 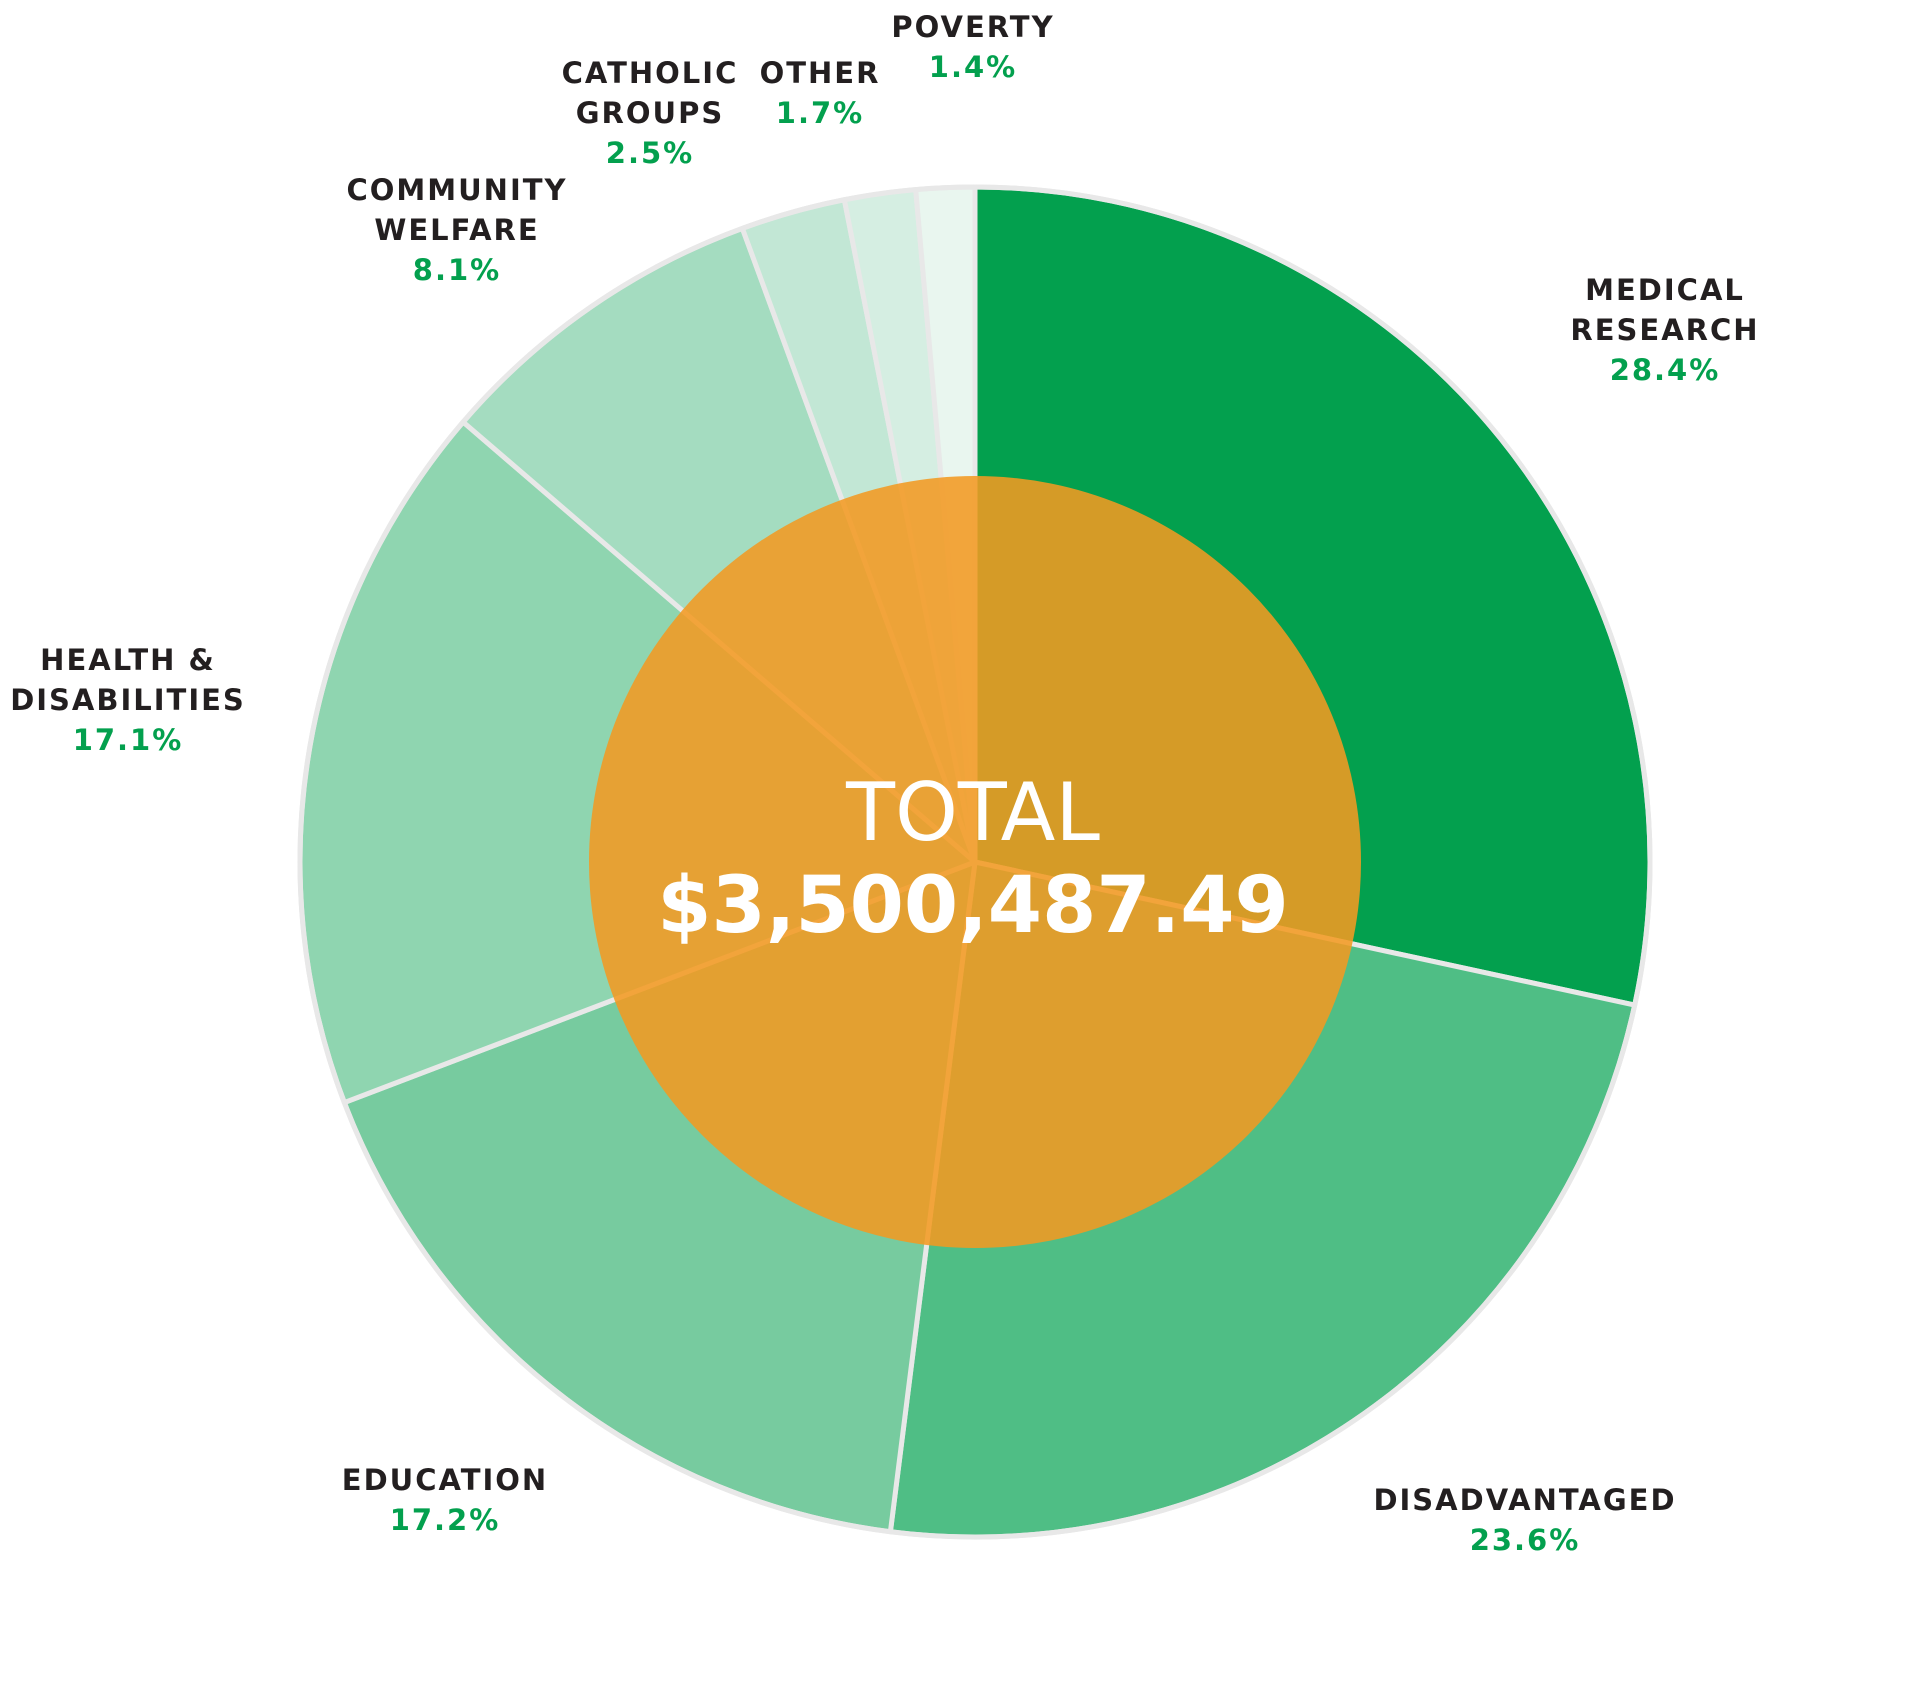 I want to click on label-education: EDUCATION 17.2%, so click(x=445, y=1500).